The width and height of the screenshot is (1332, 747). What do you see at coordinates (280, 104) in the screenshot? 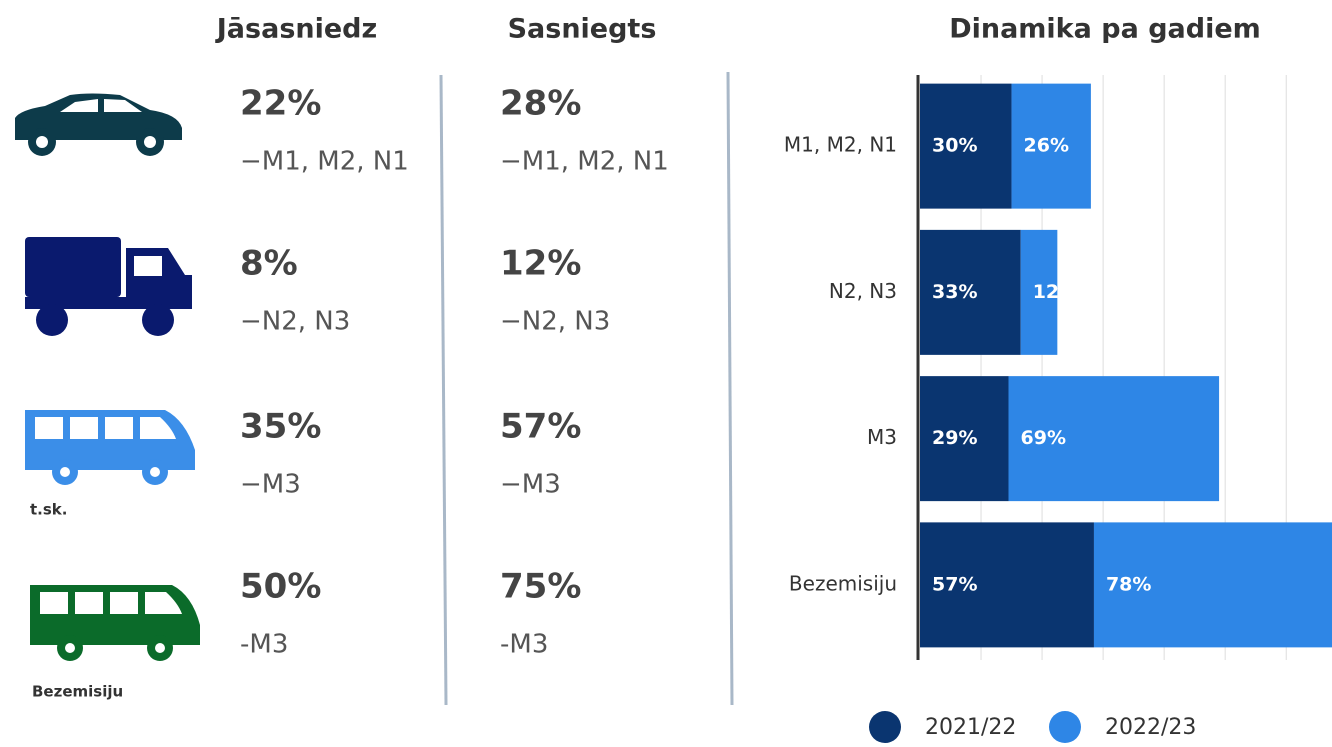
I see `target-percent: 22%` at bounding box center [280, 104].